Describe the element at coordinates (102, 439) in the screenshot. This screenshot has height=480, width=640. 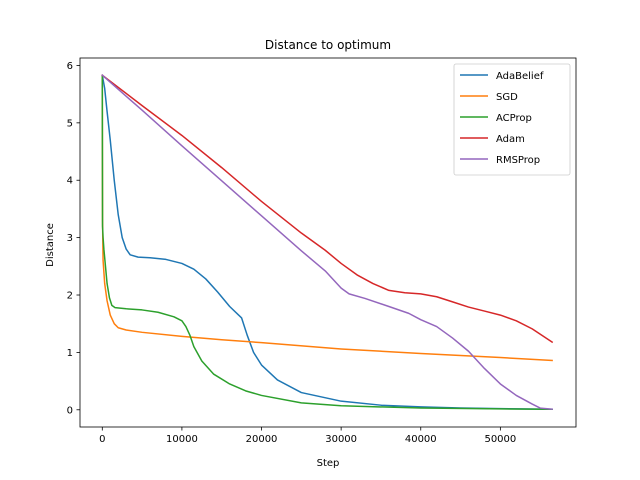
I see `x-tick-label: 0` at that location.